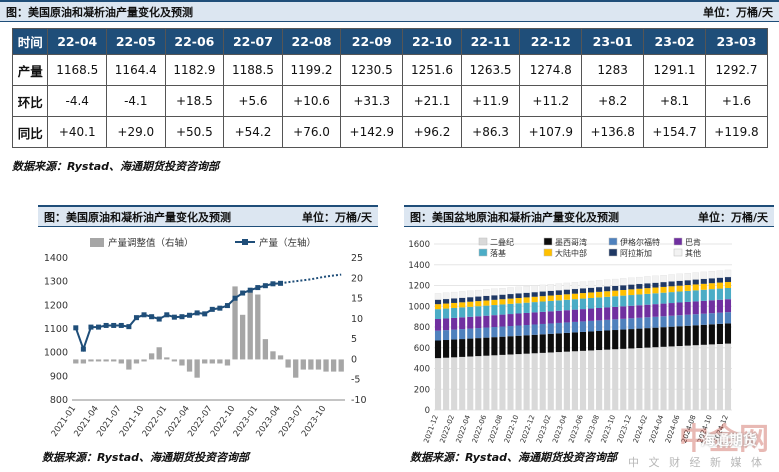 The image size is (779, 472). Describe the element at coordinates (571, 242) in the screenshot. I see `legend-label: 墨西哥湾` at that location.